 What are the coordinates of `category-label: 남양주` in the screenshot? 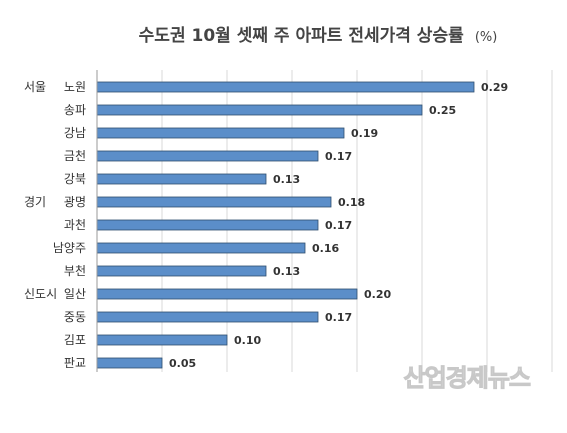 It's located at (69, 248).